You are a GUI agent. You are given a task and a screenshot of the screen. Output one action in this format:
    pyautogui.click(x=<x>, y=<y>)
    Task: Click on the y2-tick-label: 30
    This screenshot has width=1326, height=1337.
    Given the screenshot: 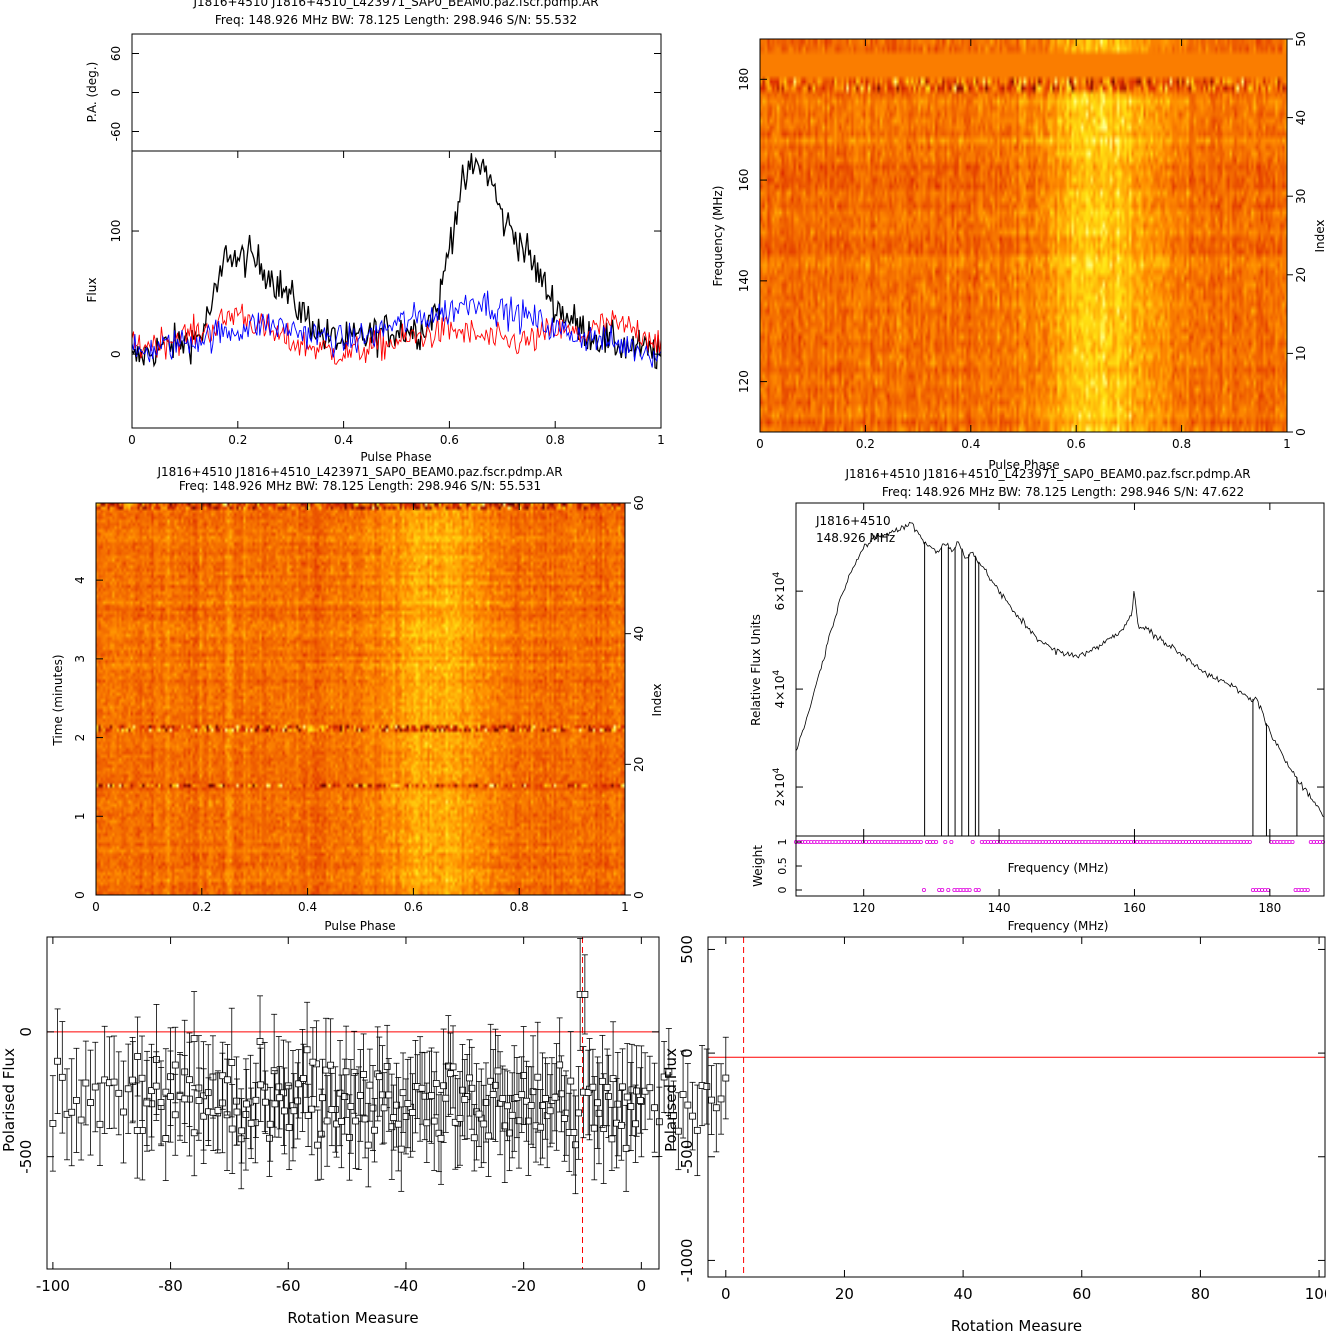 What is the action you would take?
    pyautogui.click(x=1301, y=196)
    